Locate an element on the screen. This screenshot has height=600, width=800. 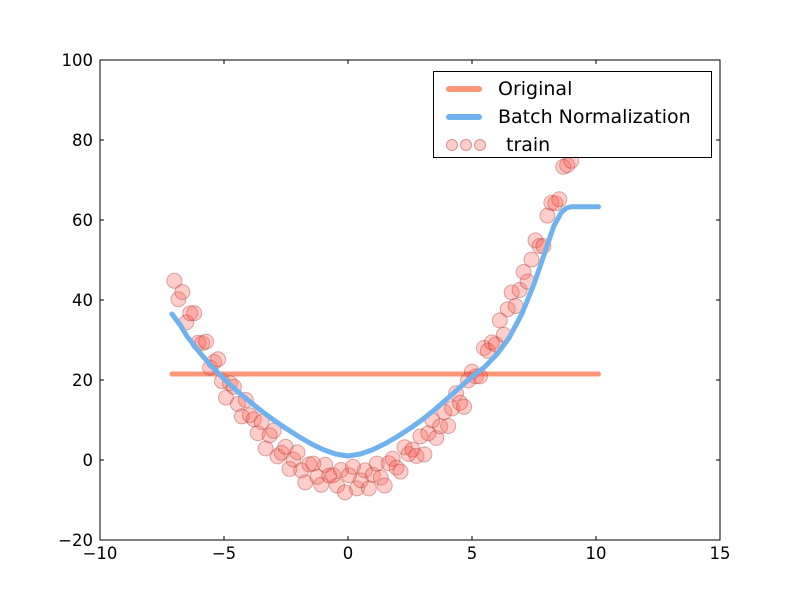
legend-label-train: train is located at coordinates (528, 144).